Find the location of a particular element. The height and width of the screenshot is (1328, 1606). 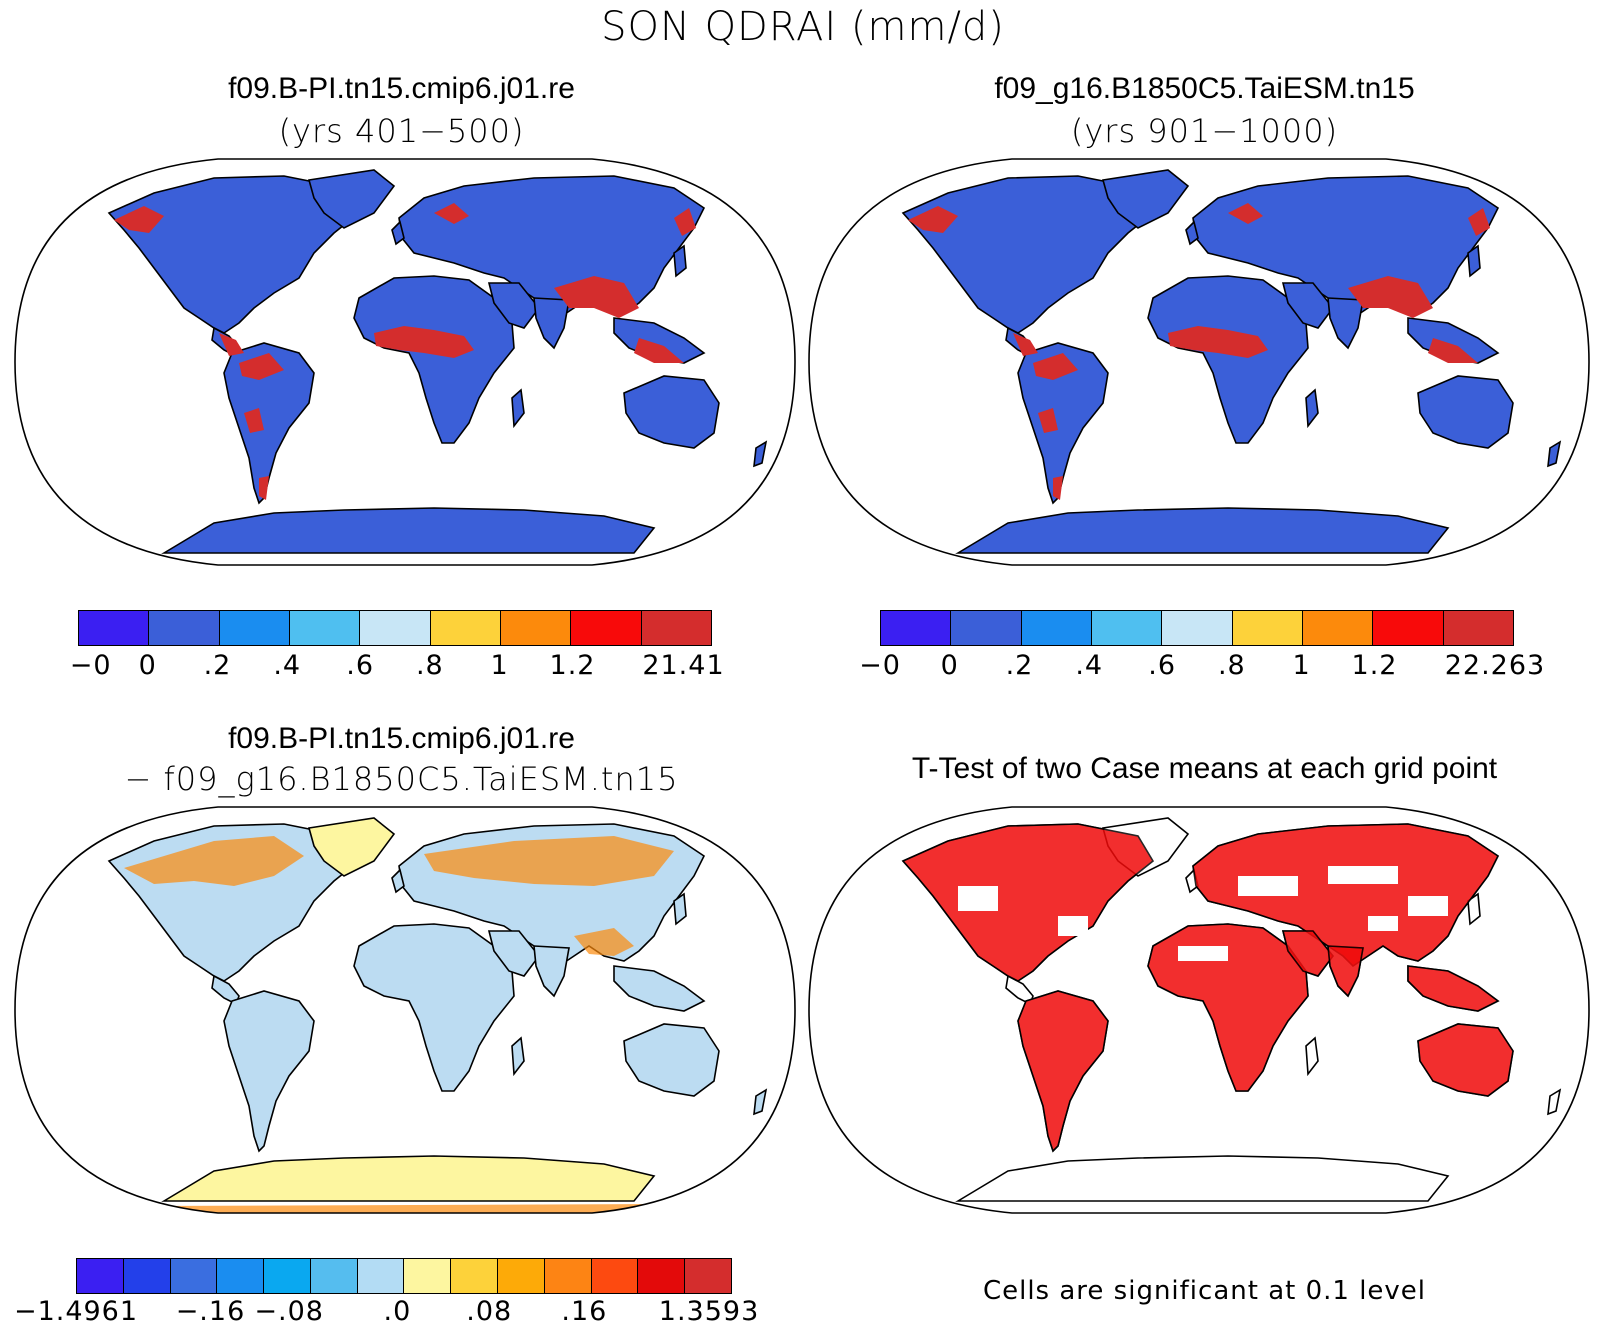

figure-title: SON QDRAI (mm/d) is located at coordinates (803, 27).